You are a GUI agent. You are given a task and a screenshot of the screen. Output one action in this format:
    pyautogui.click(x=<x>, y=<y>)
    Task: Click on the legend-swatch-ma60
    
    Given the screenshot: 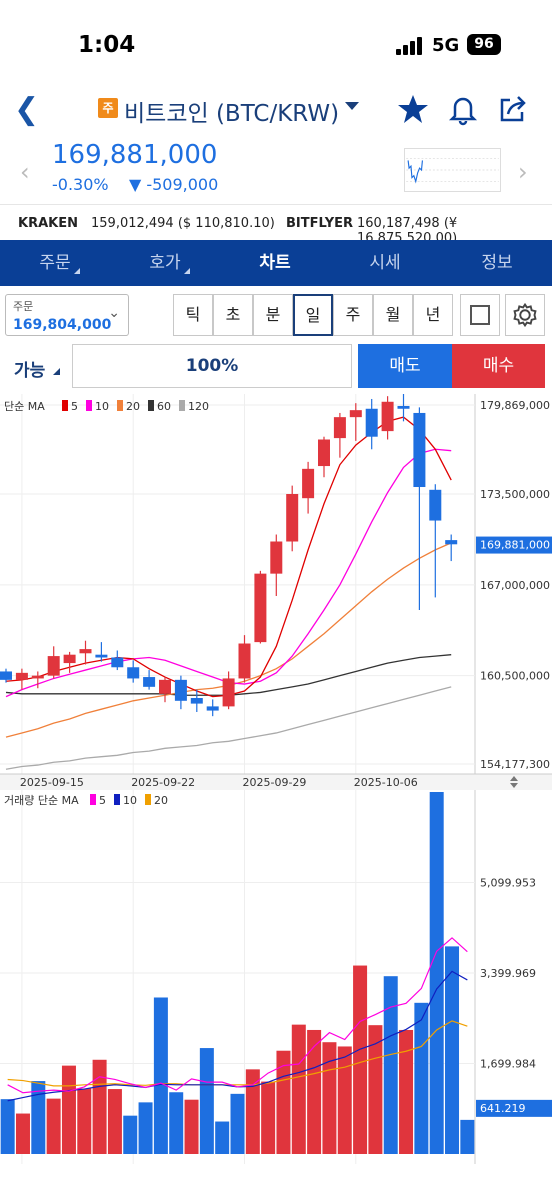 What is the action you would take?
    pyautogui.click(x=151, y=405)
    